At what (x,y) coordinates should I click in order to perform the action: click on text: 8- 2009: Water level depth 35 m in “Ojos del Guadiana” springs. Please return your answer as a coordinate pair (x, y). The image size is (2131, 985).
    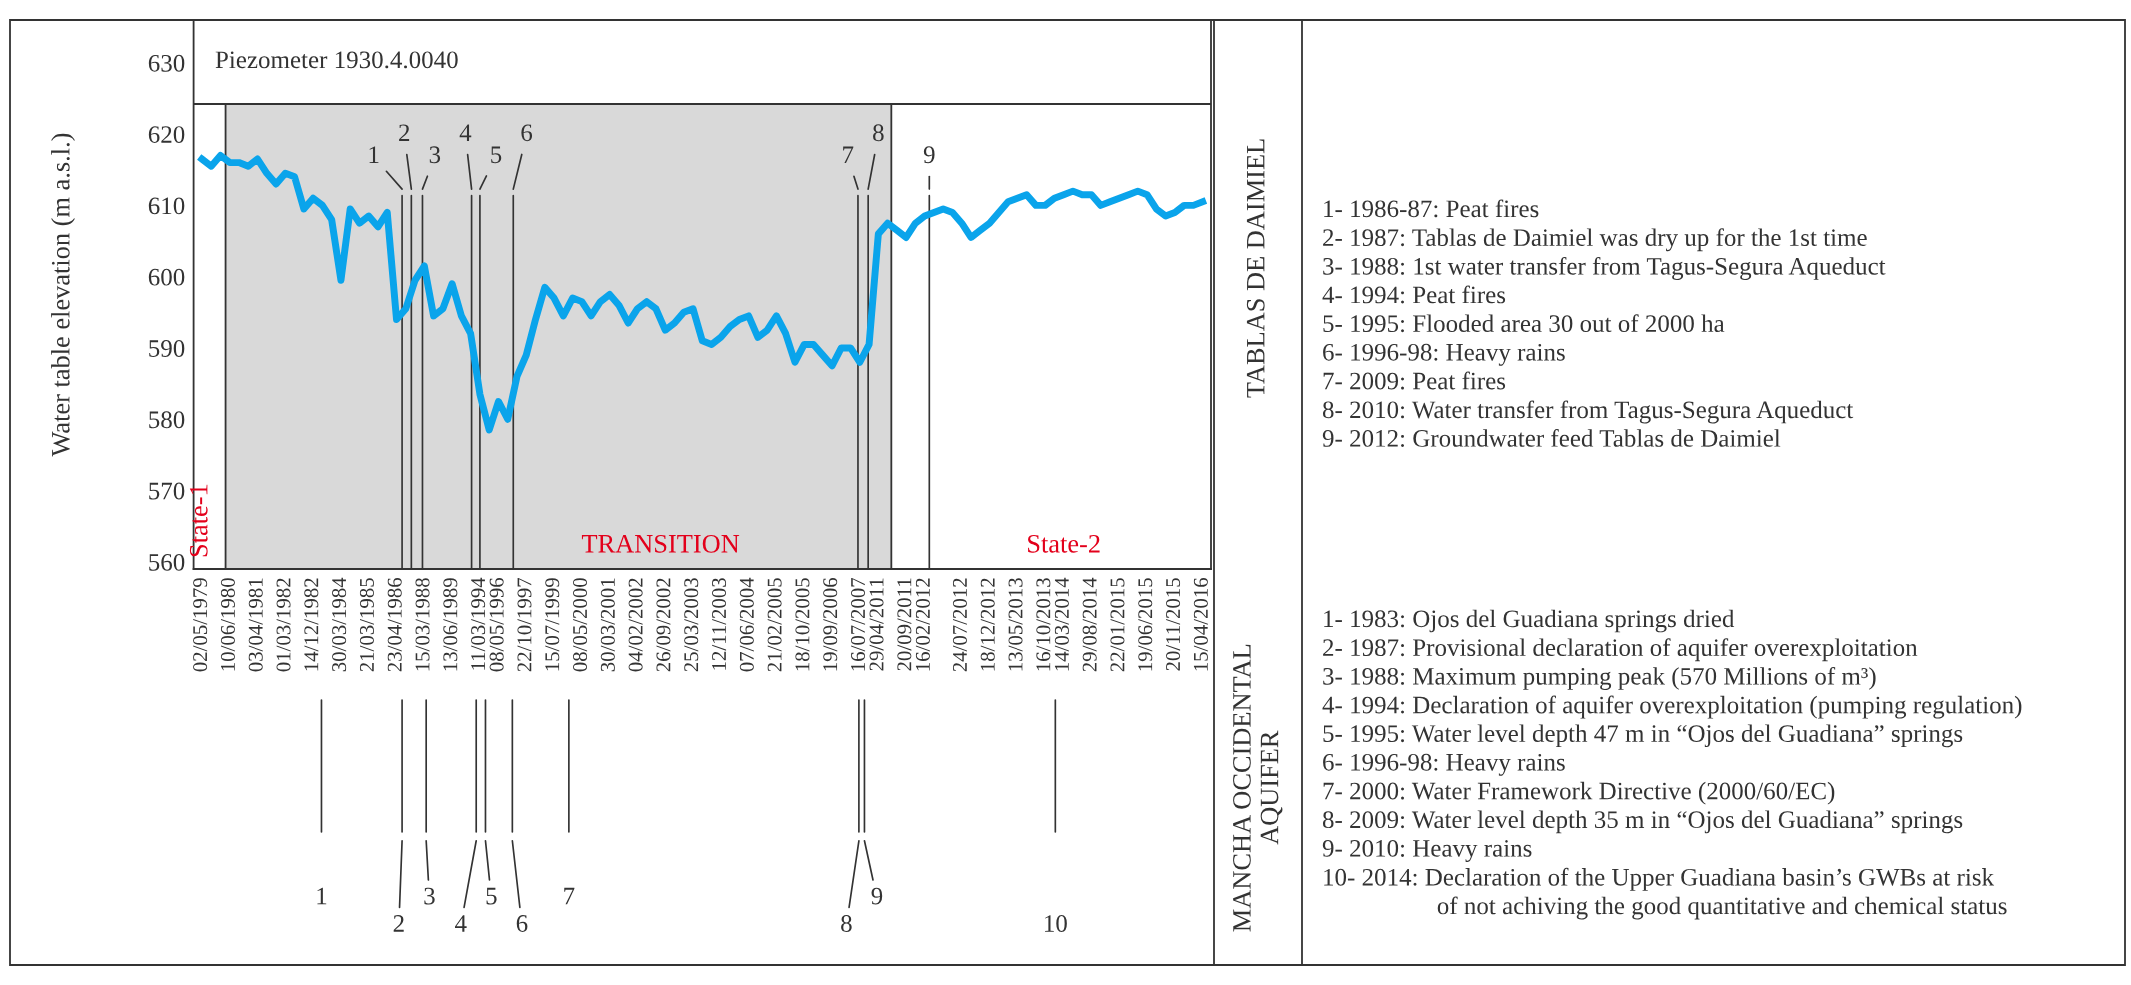
    Looking at the image, I should click on (1642, 822).